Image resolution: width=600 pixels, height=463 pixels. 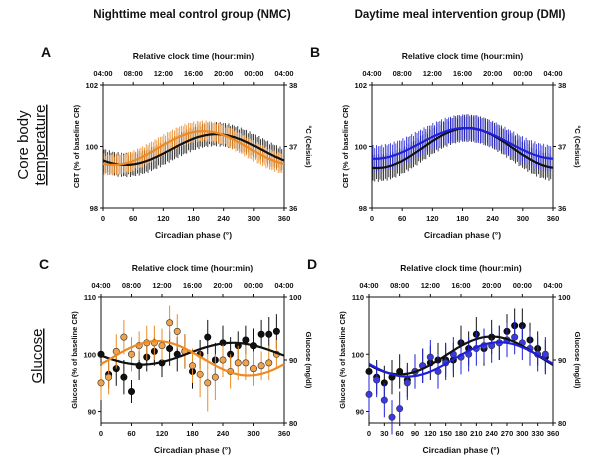 What do you see at coordinates (537, 433) in the screenshot?
I see `x-tick-label: 330` at bounding box center [537, 433].